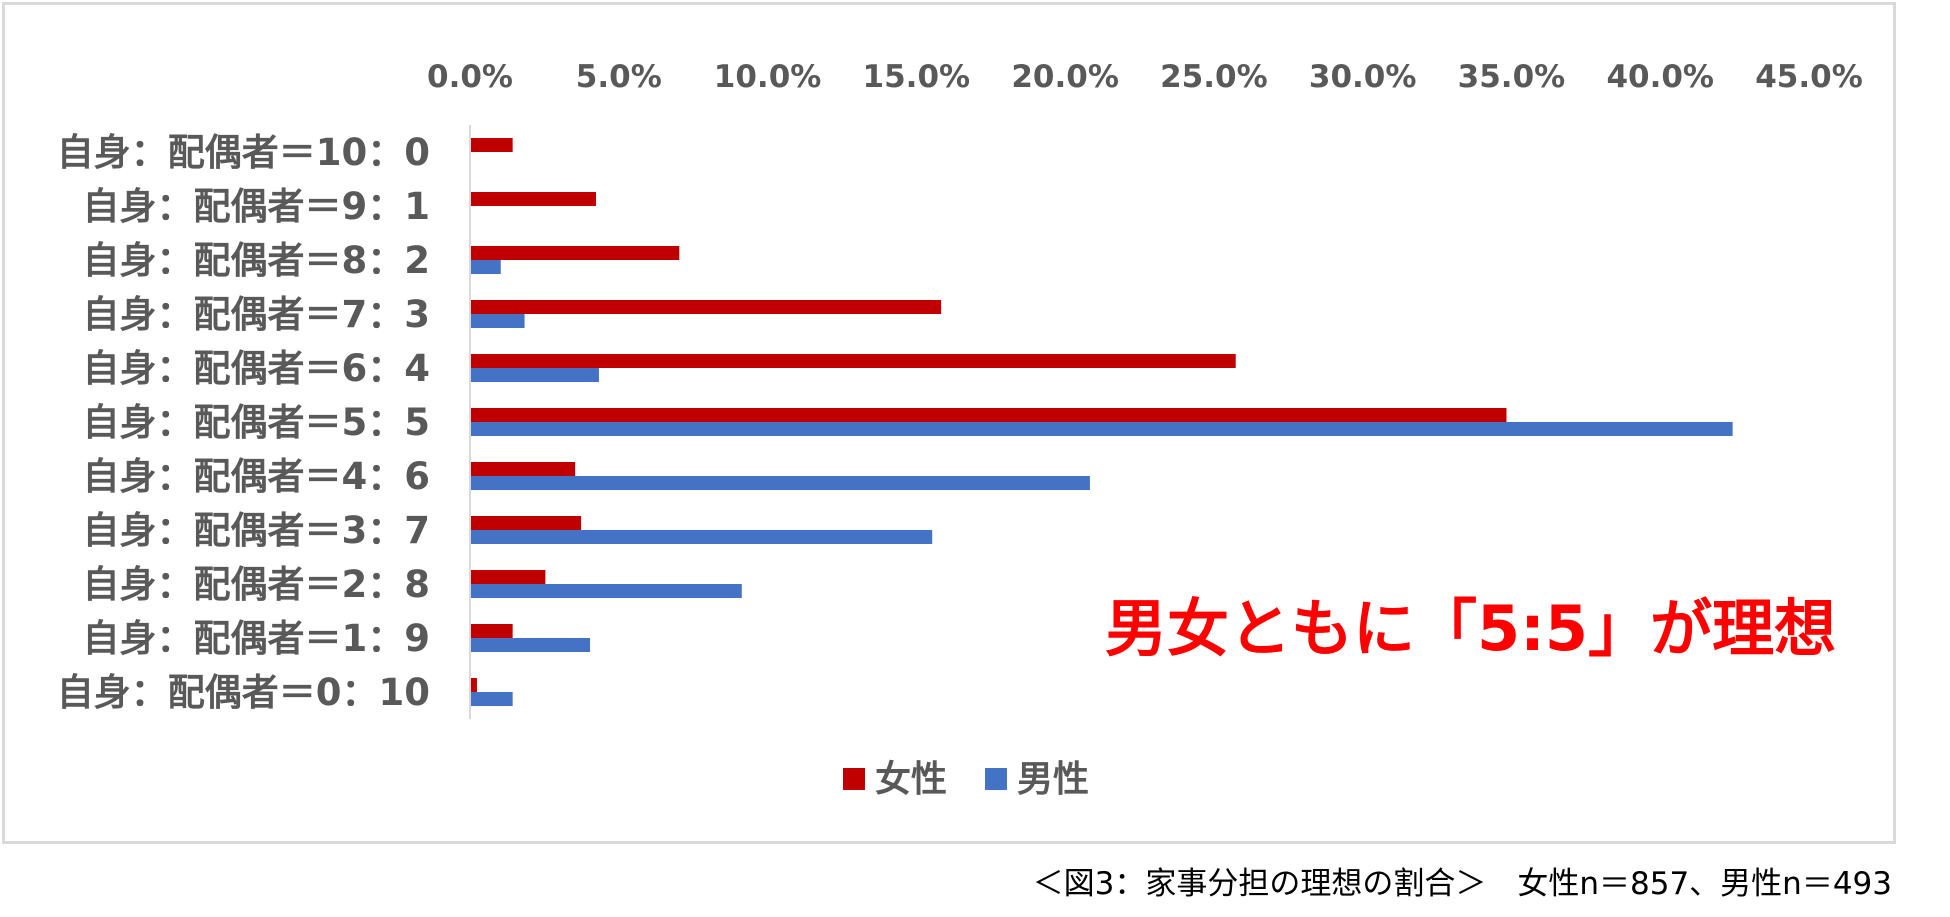  What do you see at coordinates (257, 368) in the screenshot?
I see `category-label: 自身：配偶者＝6：4` at bounding box center [257, 368].